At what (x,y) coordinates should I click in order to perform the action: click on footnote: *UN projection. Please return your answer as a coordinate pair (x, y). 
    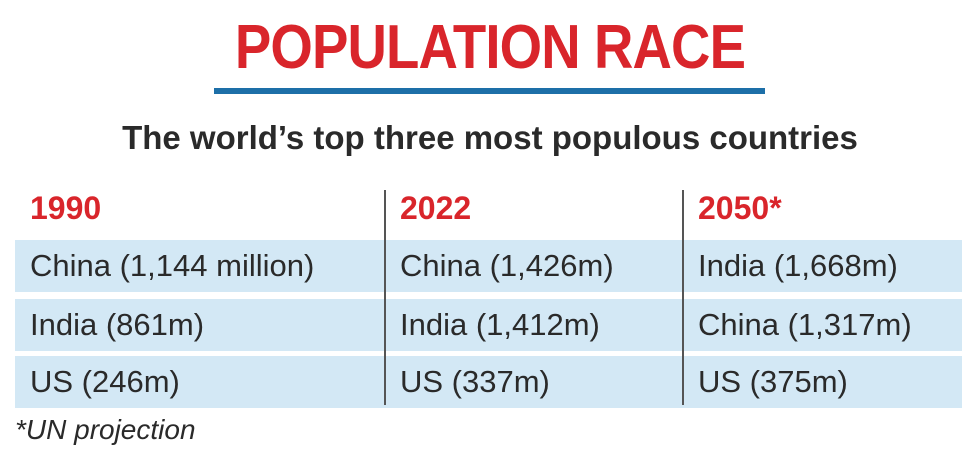
    Looking at the image, I should click on (105, 429).